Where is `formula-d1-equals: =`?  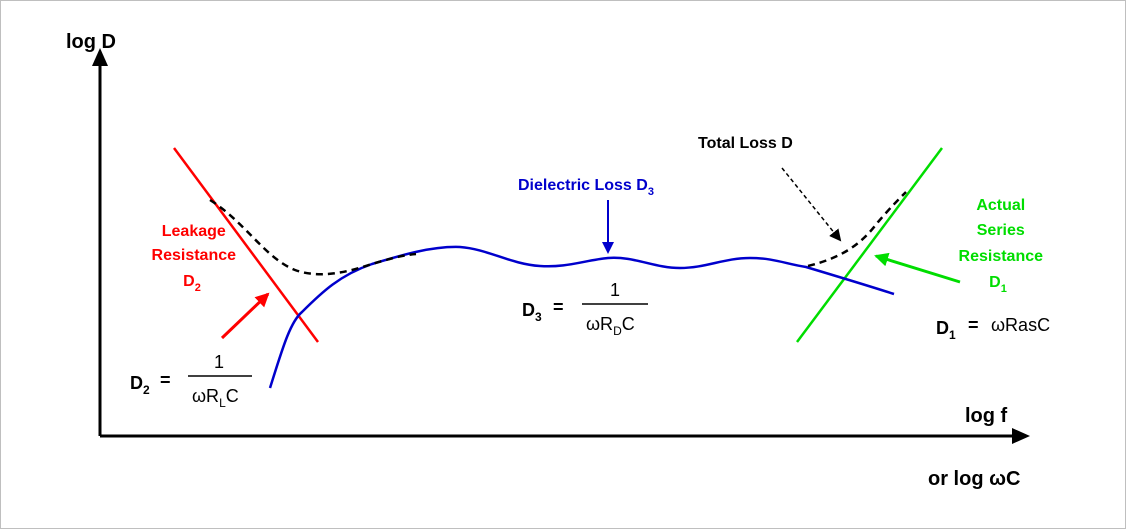 formula-d1-equals: = is located at coordinates (973, 325).